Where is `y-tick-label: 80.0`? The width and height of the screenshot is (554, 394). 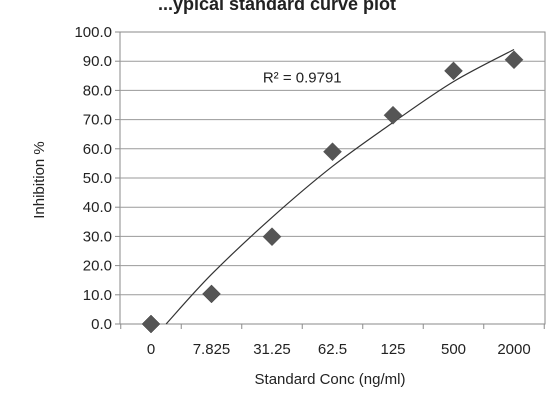 y-tick-label: 80.0 is located at coordinates (97, 90).